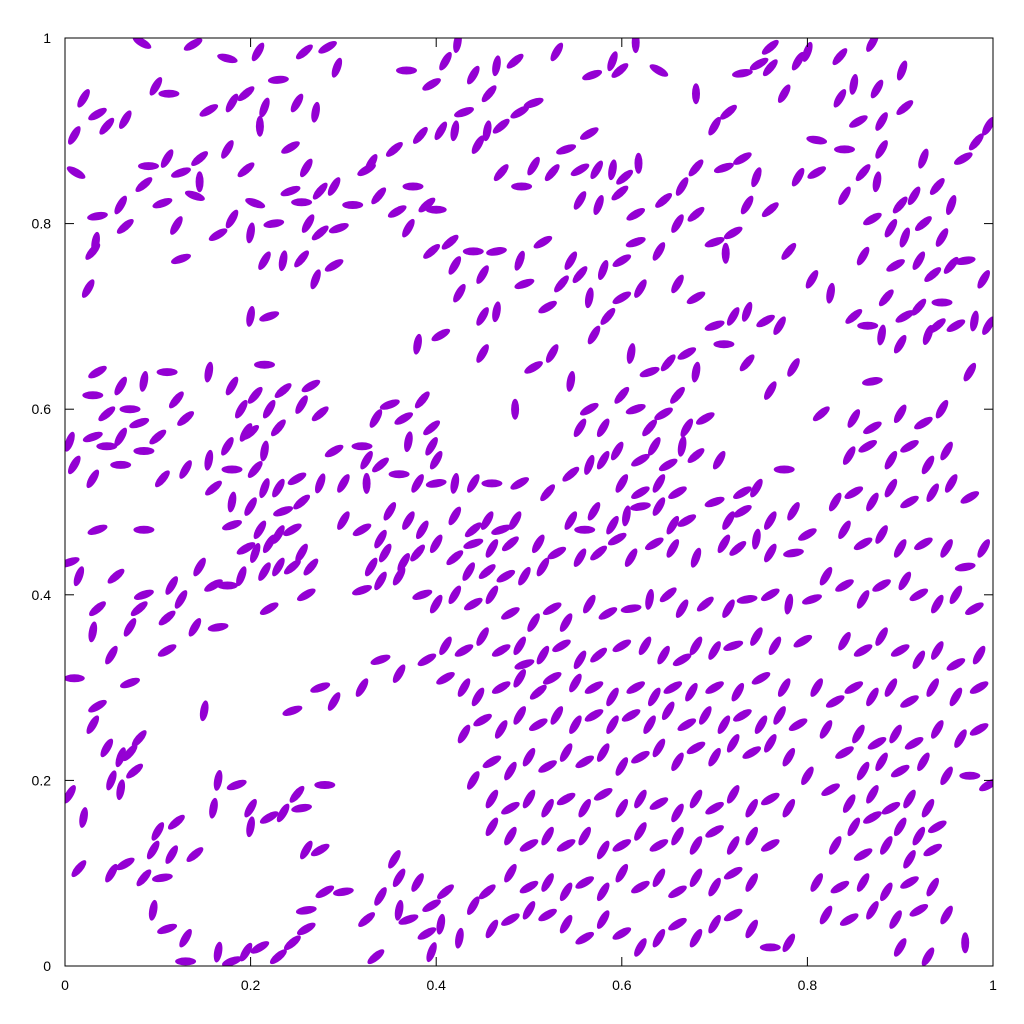 The width and height of the screenshot is (1024, 1024). Describe the element at coordinates (42, 780) in the screenshot. I see `y-tick-label-1: 0.2` at that location.